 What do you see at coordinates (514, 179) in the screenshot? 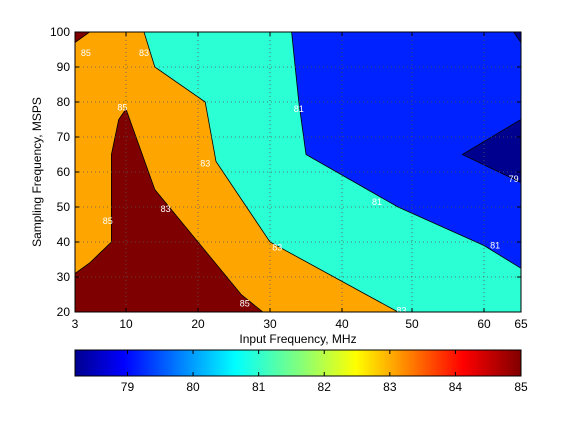
I see `contour-label: 79` at bounding box center [514, 179].